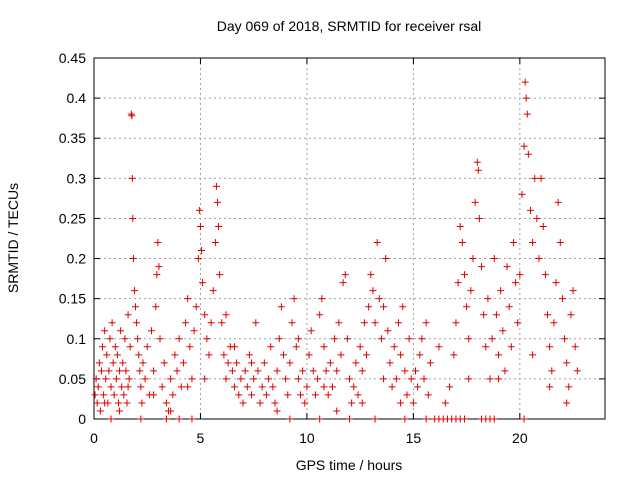 The height and width of the screenshot is (480, 640). I want to click on y-tick-label: 0.35, so click(72, 138).